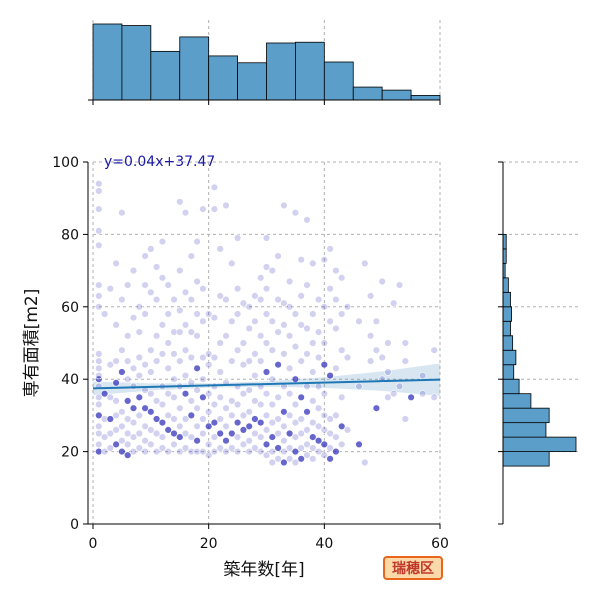  I want to click on regression-confidence-band, so click(266, 379).